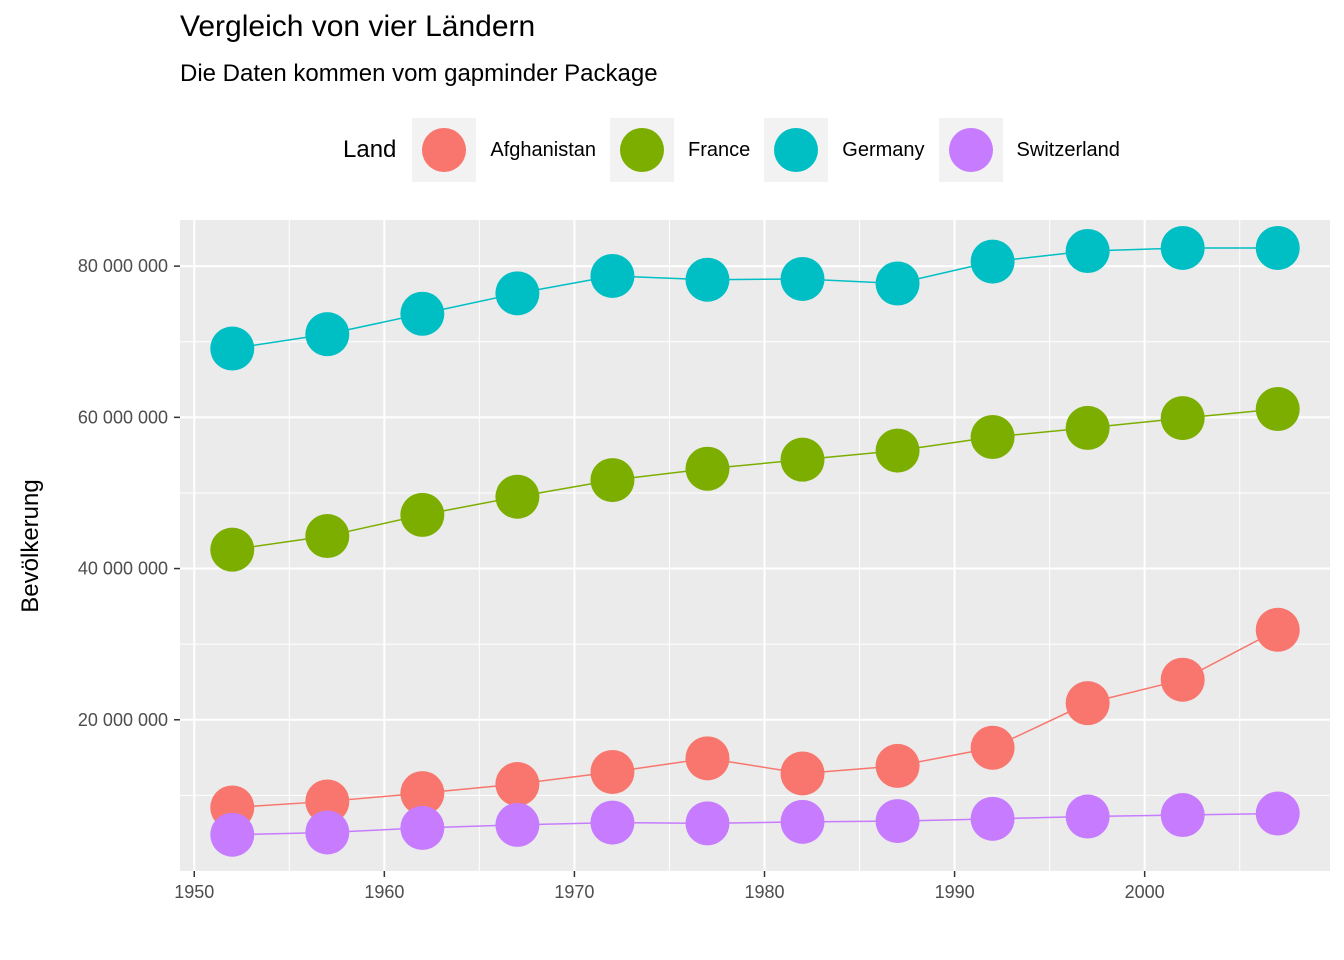 This screenshot has height=960, width=1344. I want to click on legend-dot-afghanistan, so click(444, 150).